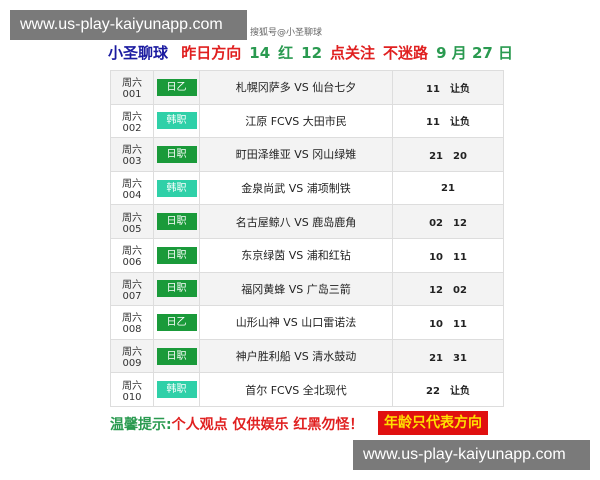  I want to click on match-cell: 福冈黄蜂 VS 广岛三箭, so click(296, 289).